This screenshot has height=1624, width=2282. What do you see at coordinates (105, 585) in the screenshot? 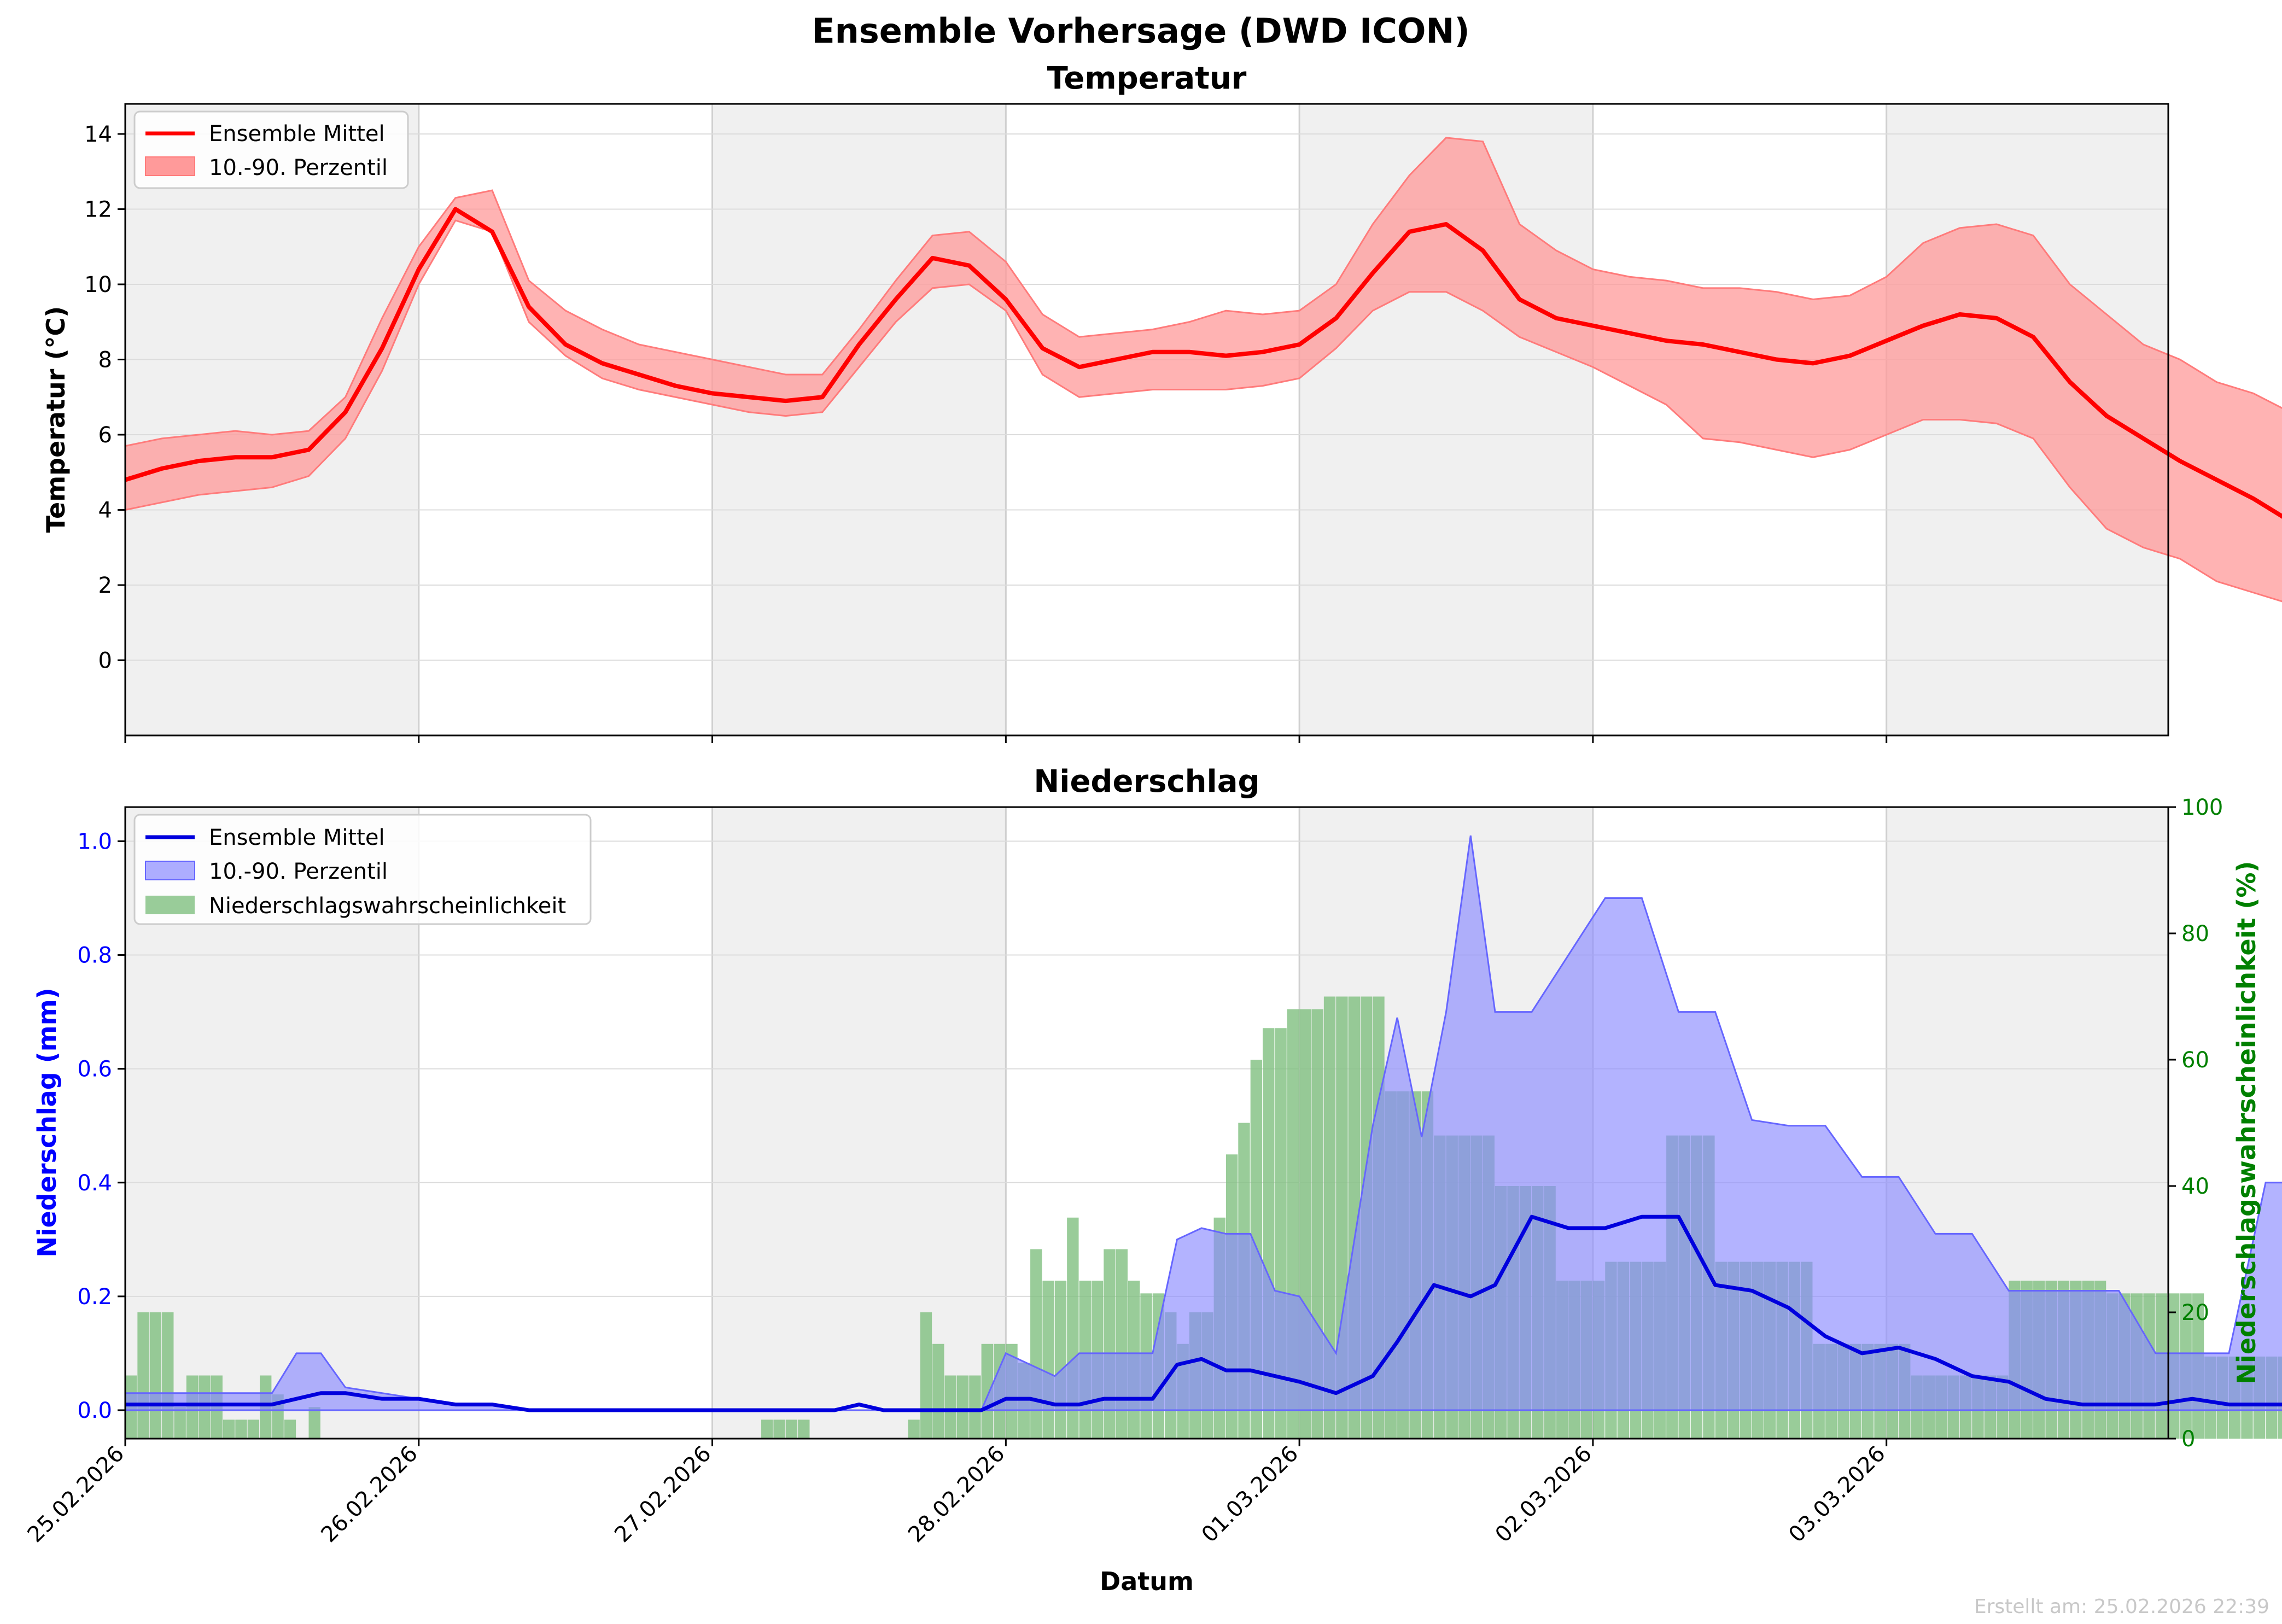
I see `t-ytick-label: 2` at bounding box center [105, 585].